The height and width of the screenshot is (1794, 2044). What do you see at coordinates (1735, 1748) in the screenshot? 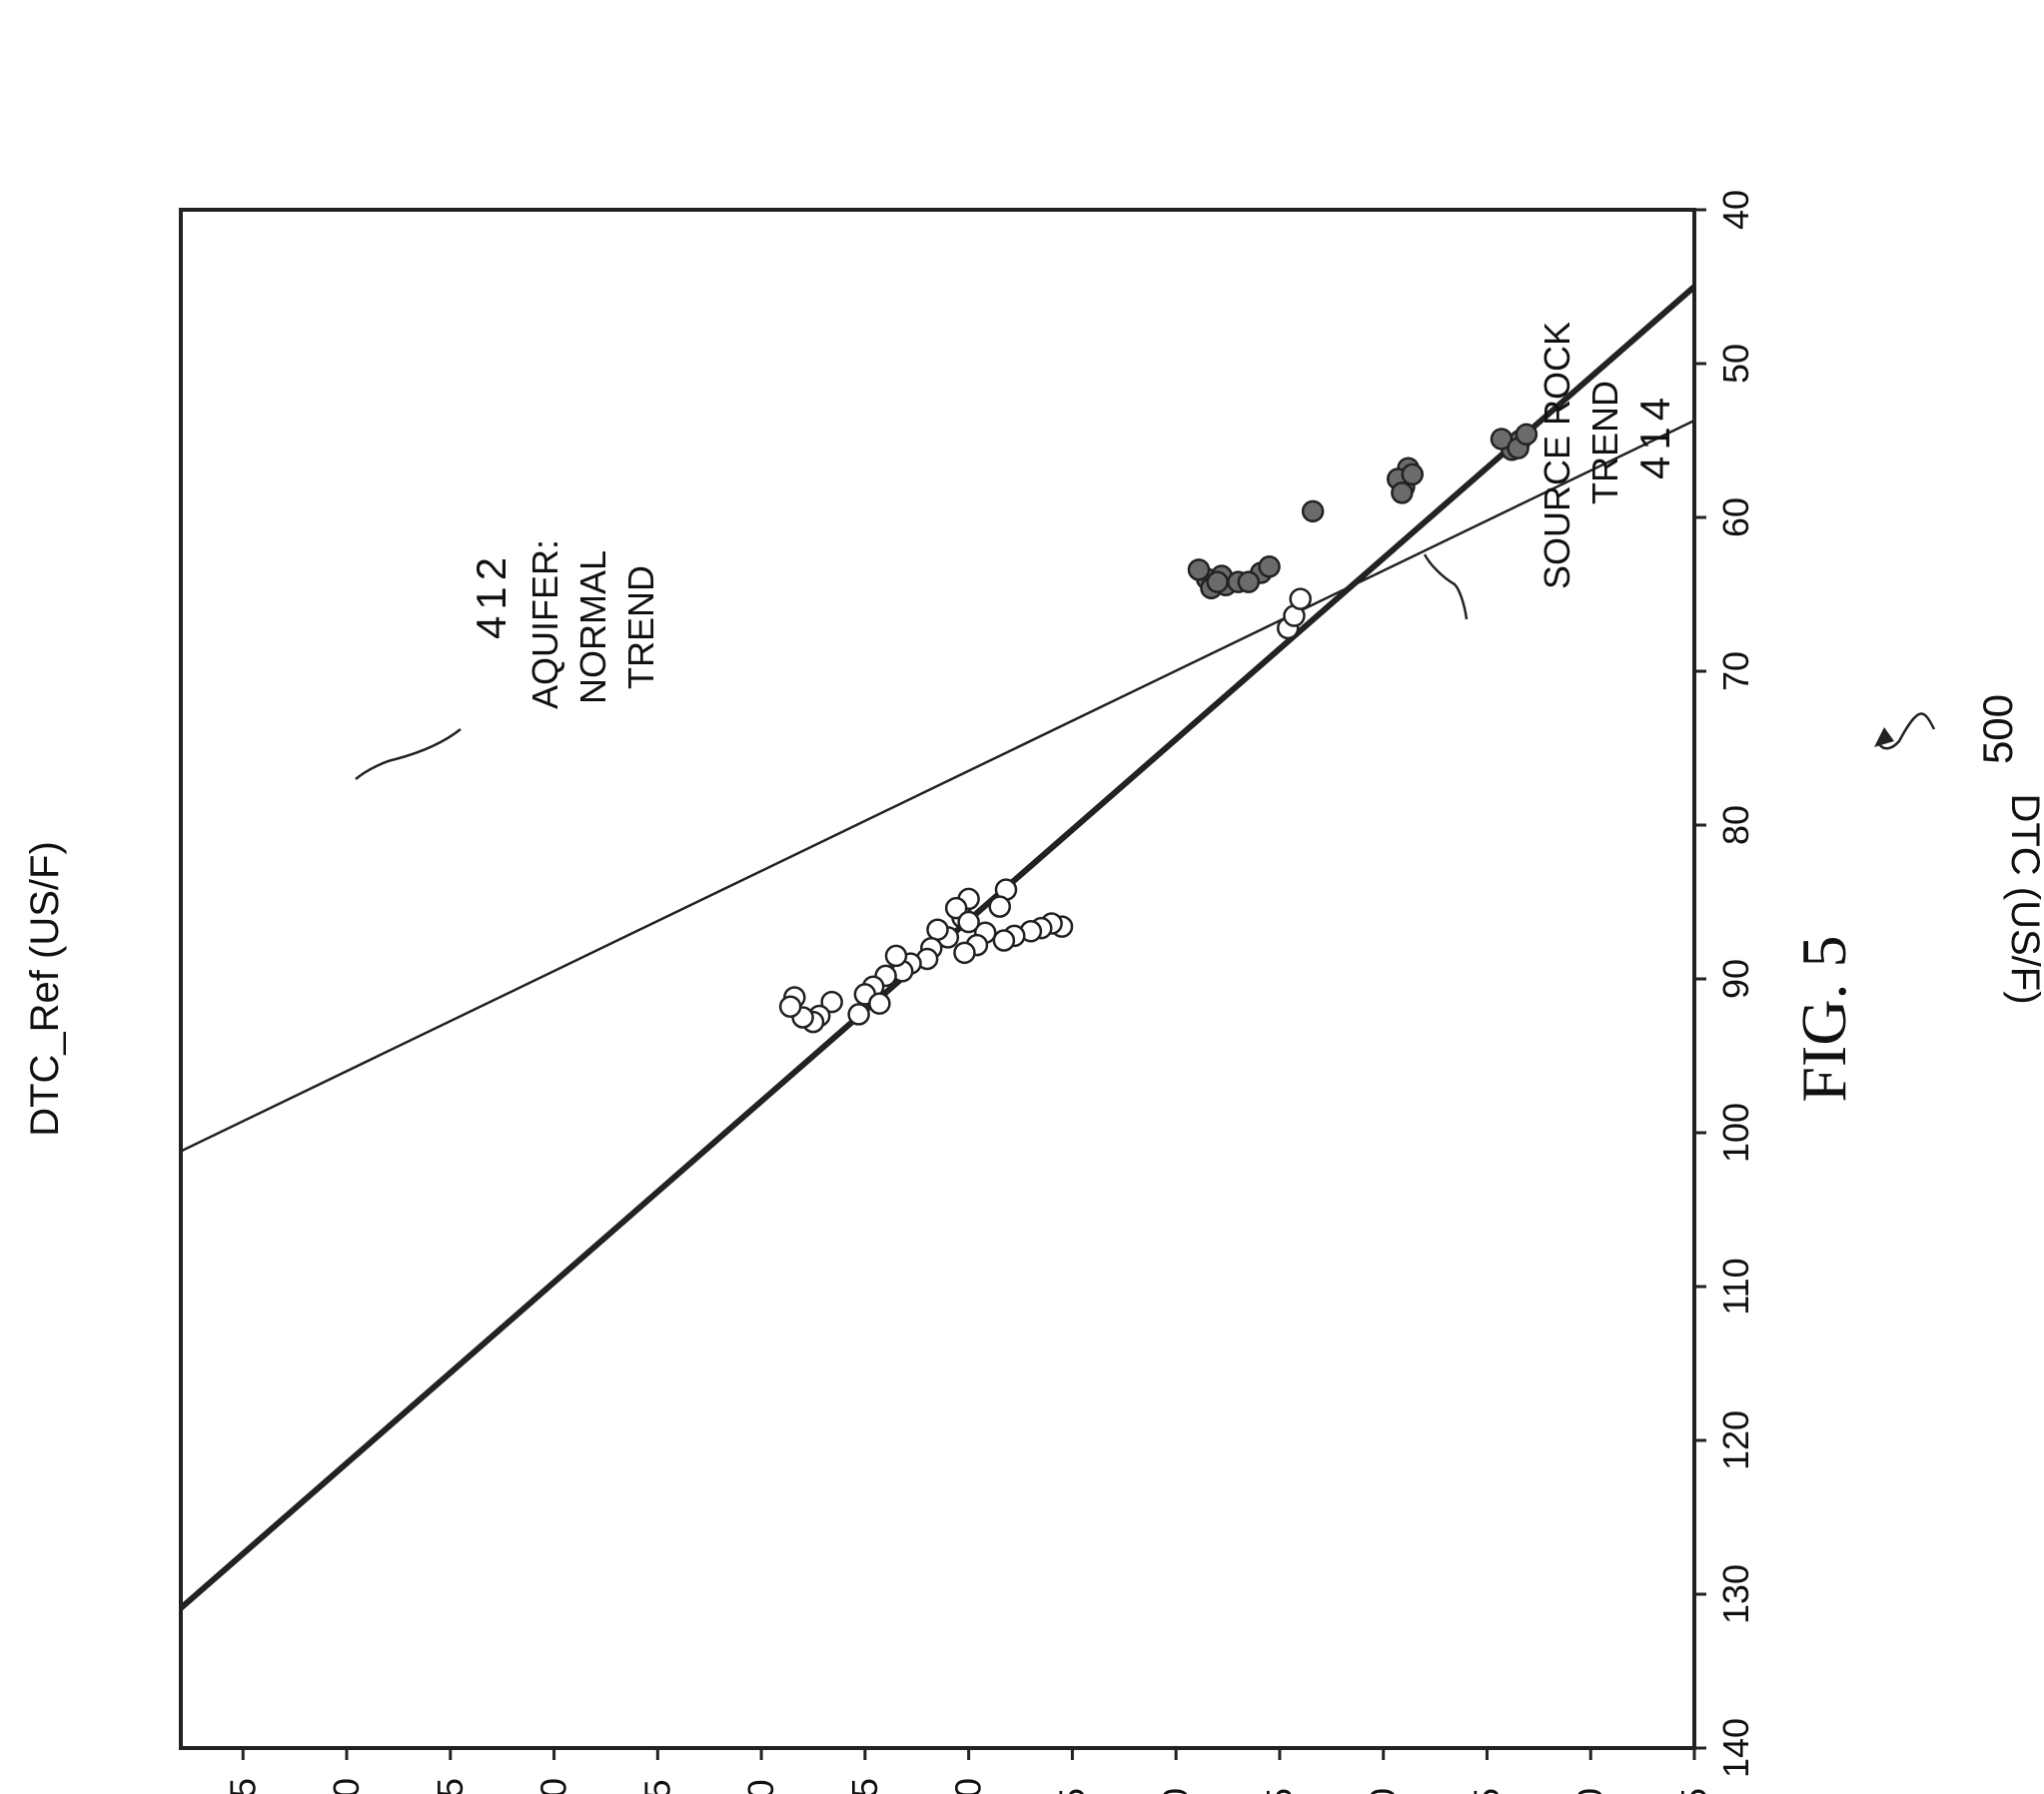
I see `dtc-tick-label: 140` at bounding box center [1735, 1748].